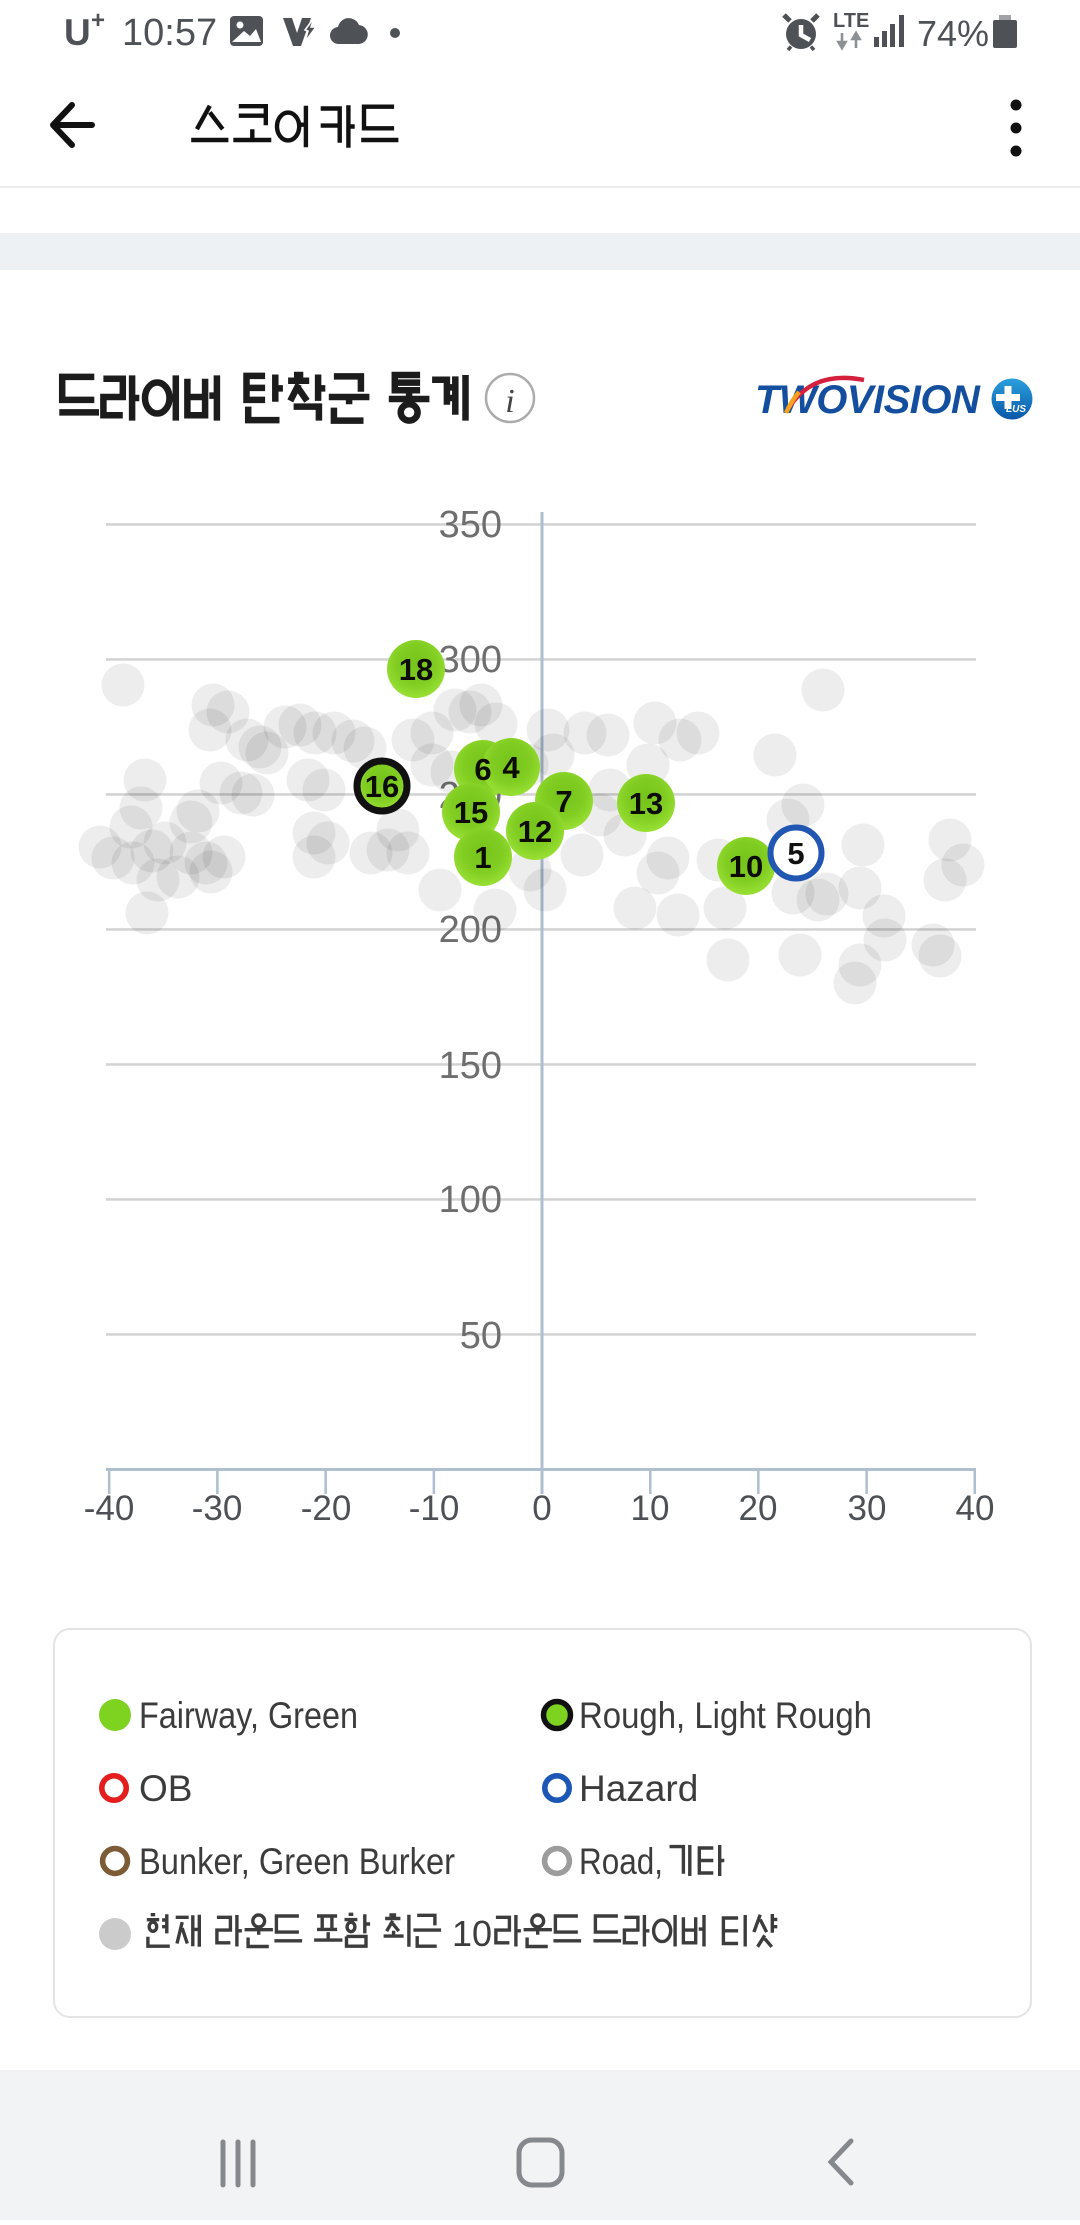 This screenshot has height=2225, width=1080. Describe the element at coordinates (471, 812) in the screenshot. I see `svg-text: 15` at that location.